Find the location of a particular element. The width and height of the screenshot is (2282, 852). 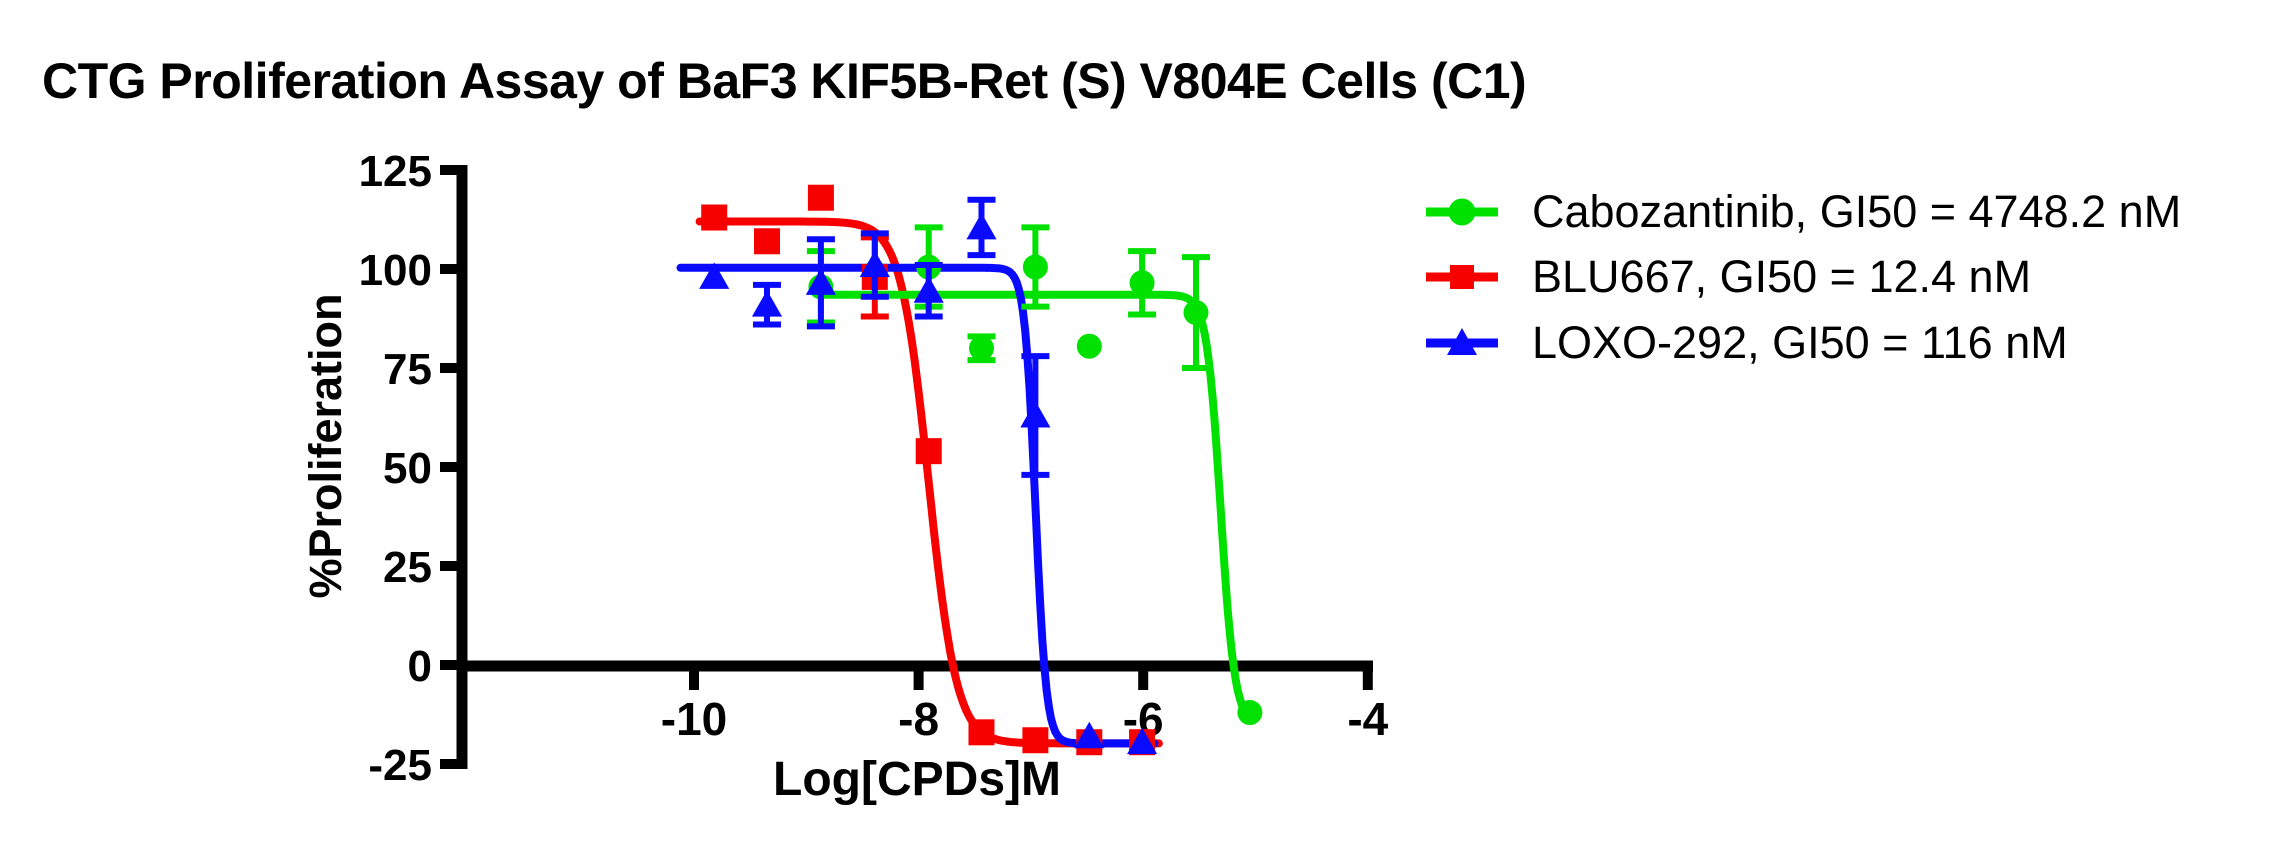

x-tick-label: -10 is located at coordinates (694, 719).